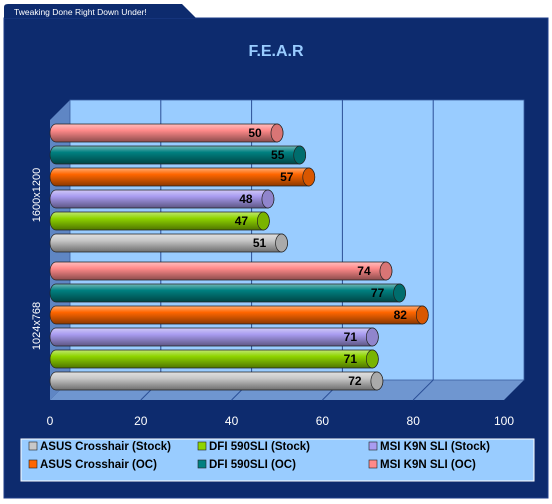 This screenshot has height=504, width=552. What do you see at coordinates (401, 315) in the screenshot?
I see `data-label-1024x768-asus-crosshair-oc: 82` at bounding box center [401, 315].